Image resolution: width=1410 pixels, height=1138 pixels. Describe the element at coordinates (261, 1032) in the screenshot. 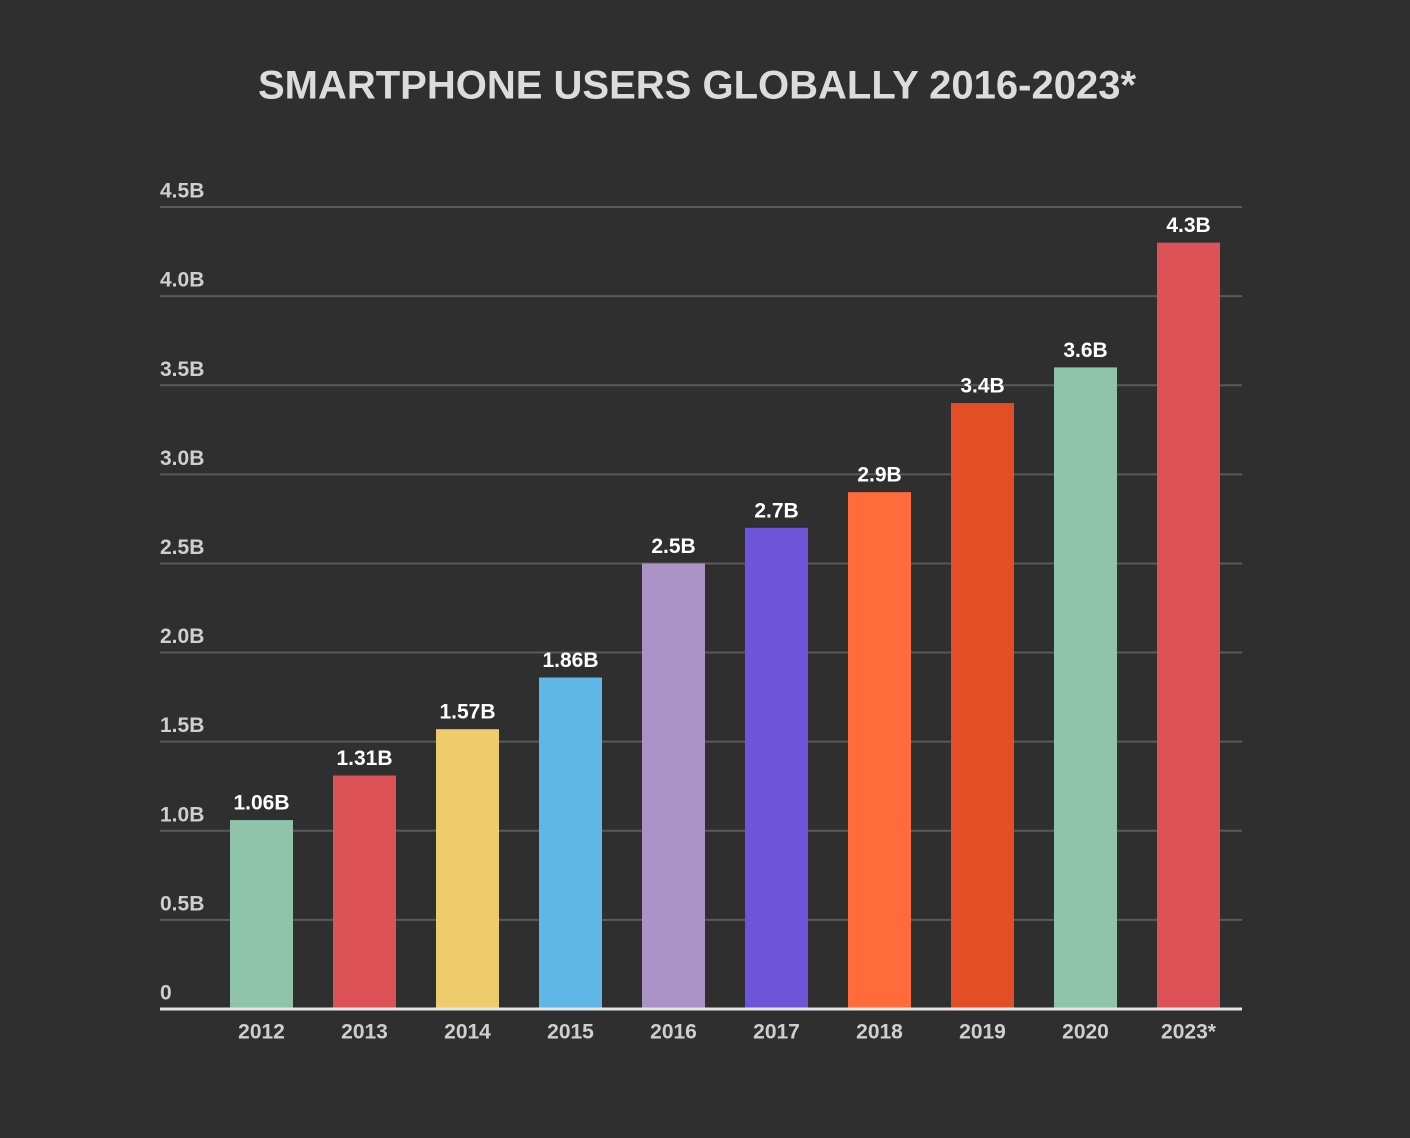

I see `x-tick-label: 2012` at that location.